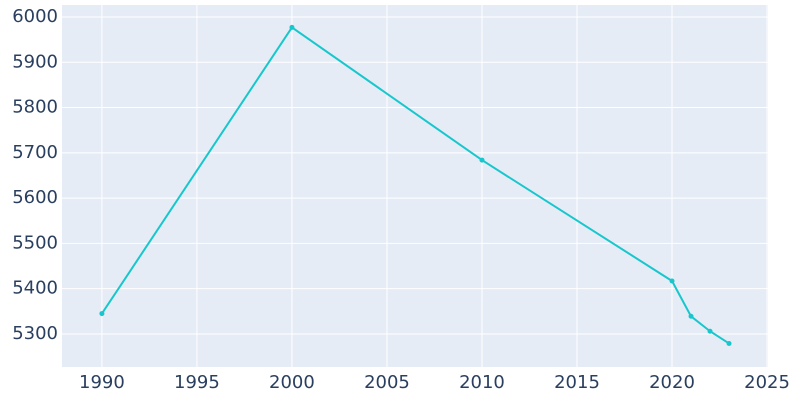 This screenshot has width=800, height=404. Describe the element at coordinates (35, 16) in the screenshot. I see `y-tick-label: 6000` at that location.